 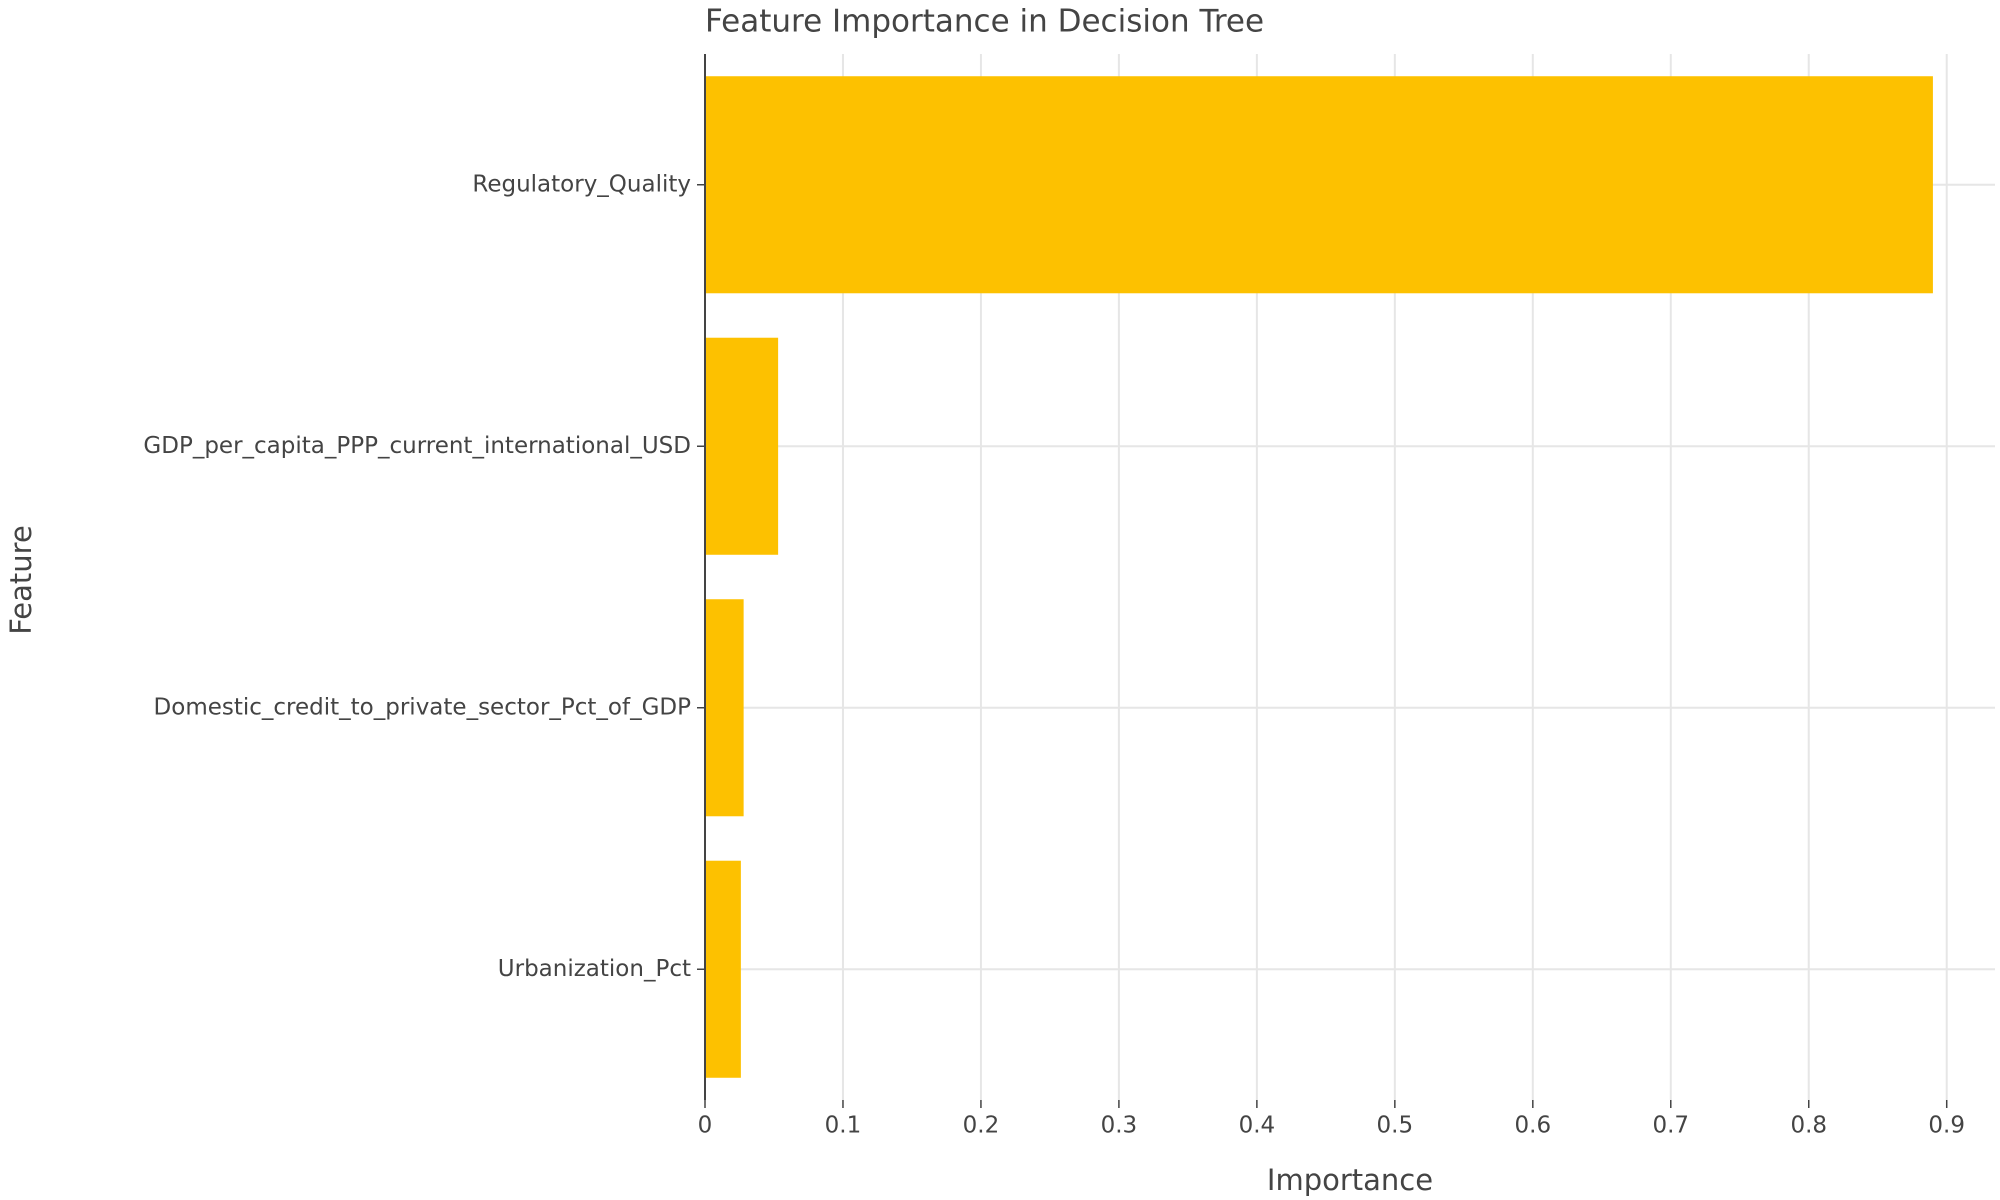 What do you see at coordinates (21, 580) in the screenshot?
I see `y-axis-title: Feature` at bounding box center [21, 580].